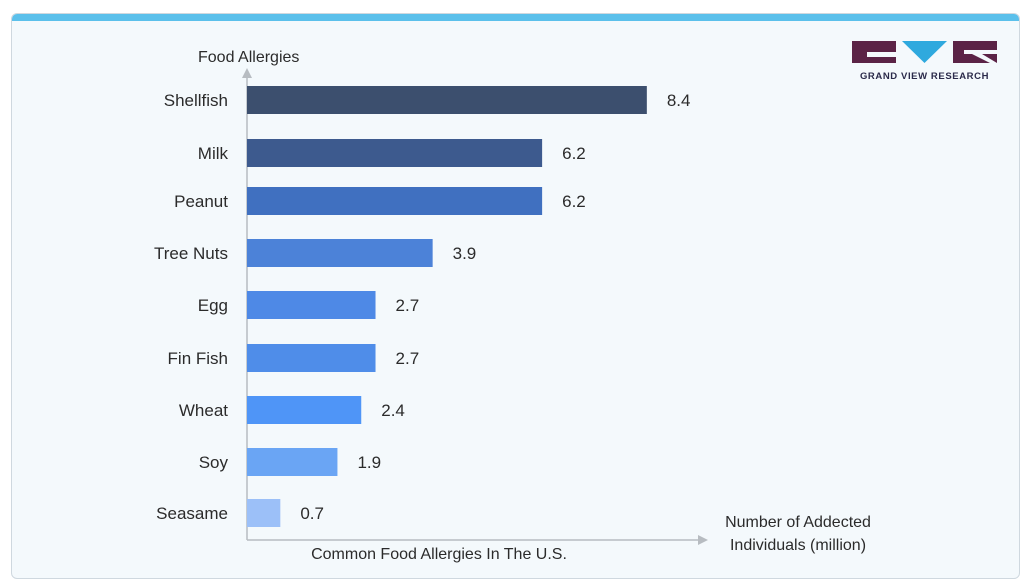 The height and width of the screenshot is (588, 1035). I want to click on value-label: 1.9, so click(369, 462).